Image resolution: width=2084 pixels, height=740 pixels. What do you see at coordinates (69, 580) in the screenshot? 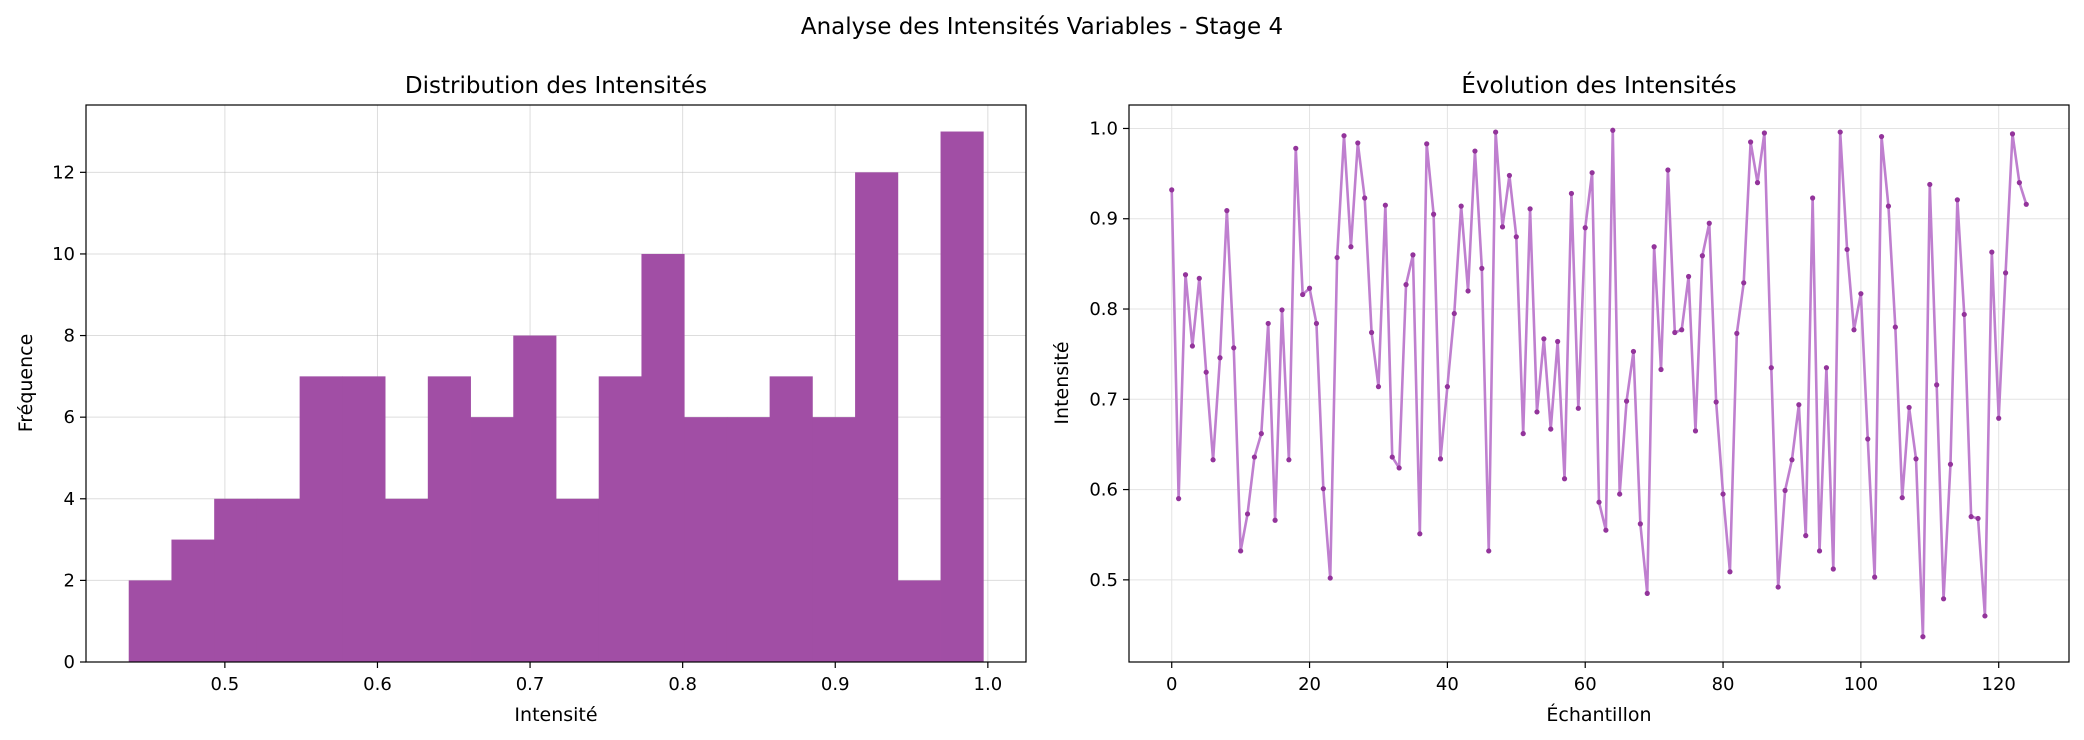
I see `histogram-y-tick-label: 2` at bounding box center [69, 580].